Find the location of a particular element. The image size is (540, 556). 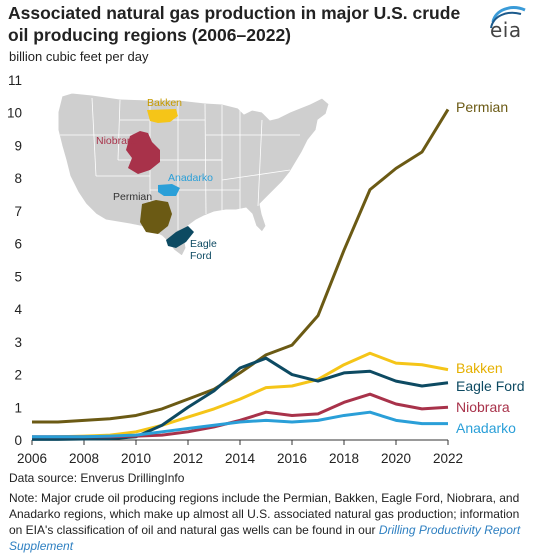

series-label-permian: Permian is located at coordinates (482, 107).